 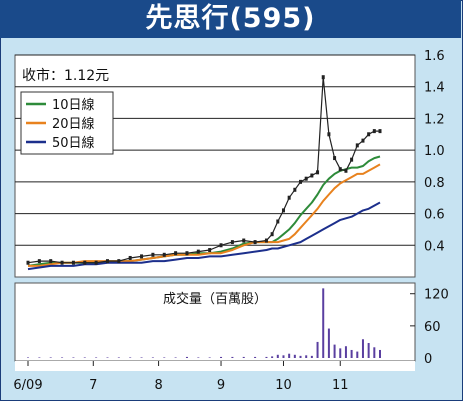 I want to click on legend-label-ma10: 10日線, so click(x=73, y=105).